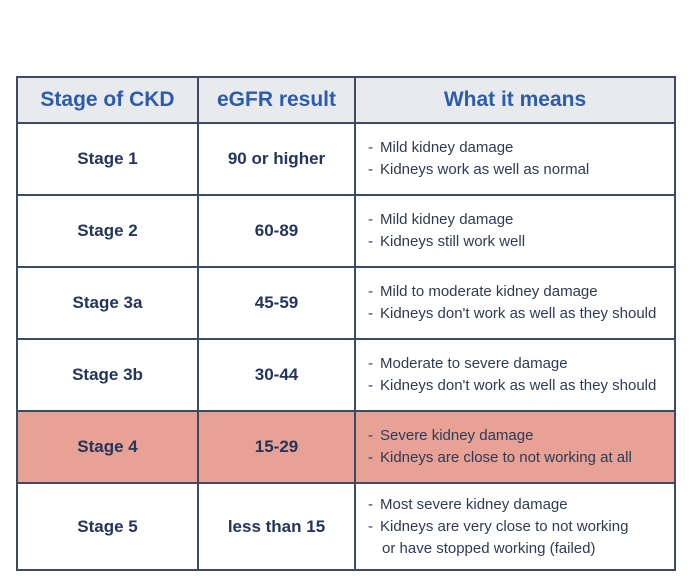  Describe the element at coordinates (276, 447) in the screenshot. I see `egfr-value: 15-29` at that location.